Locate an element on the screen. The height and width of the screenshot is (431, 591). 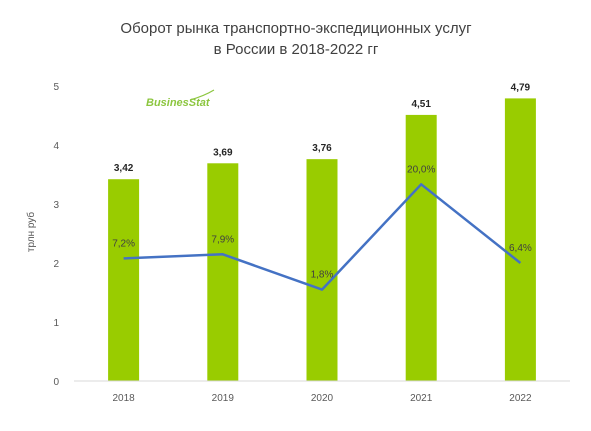
bar-value-label: 3,42 is located at coordinates (124, 168).